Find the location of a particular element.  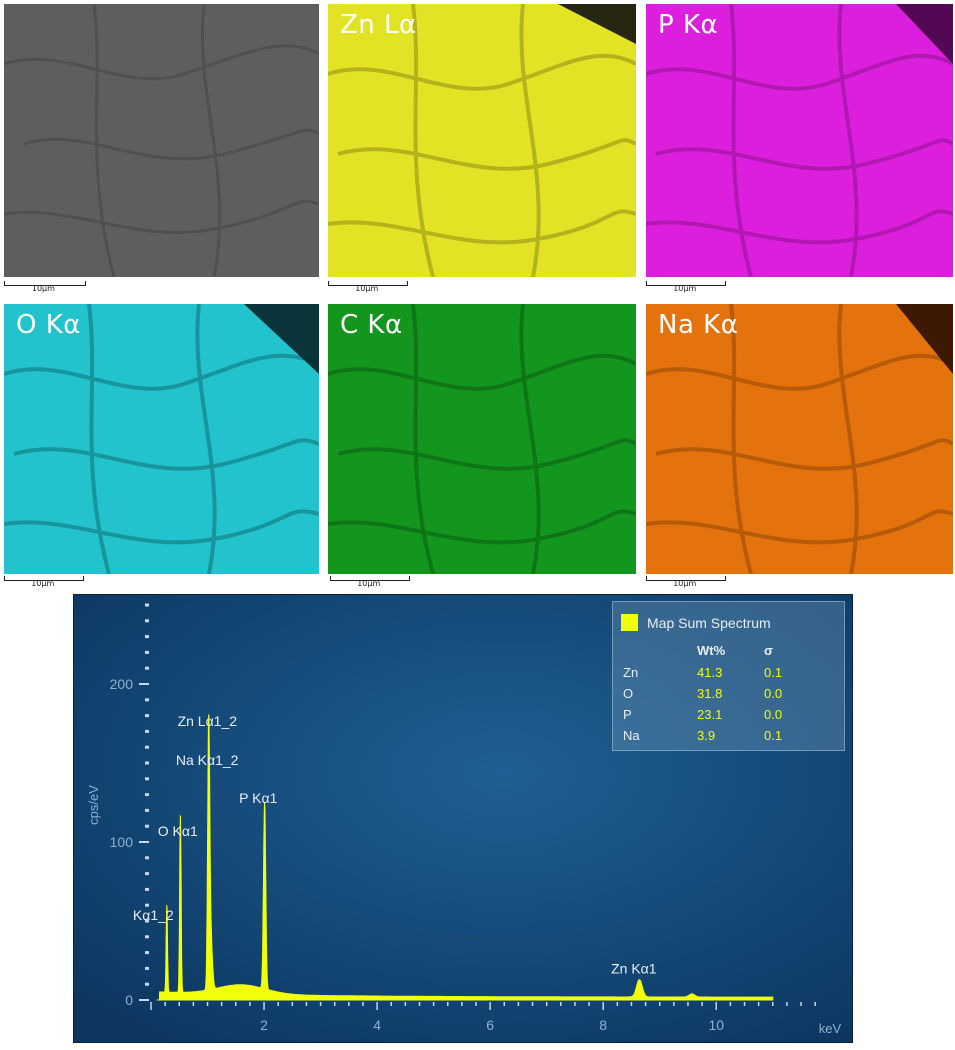

legend-header-wt: Wt% is located at coordinates (711, 650).